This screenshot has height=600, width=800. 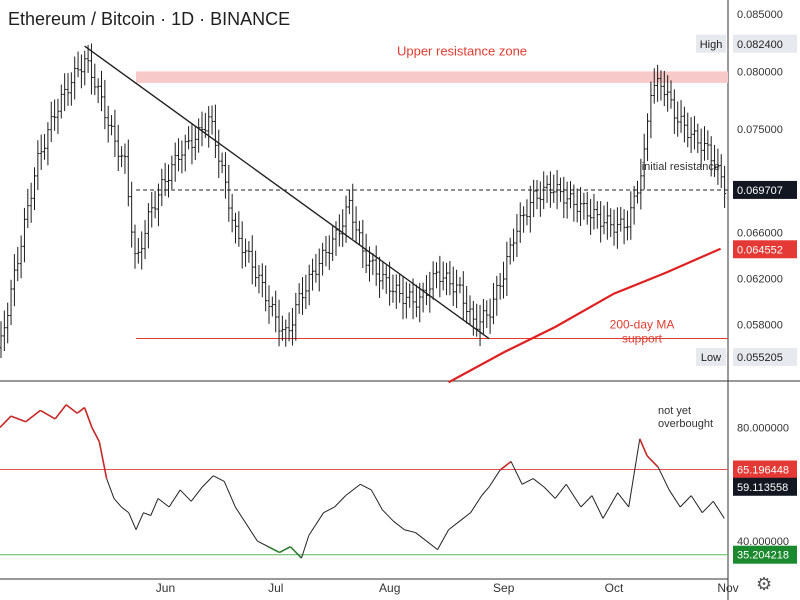 I want to click on rsi-label-1-value: 59.113558, so click(x=762, y=488).